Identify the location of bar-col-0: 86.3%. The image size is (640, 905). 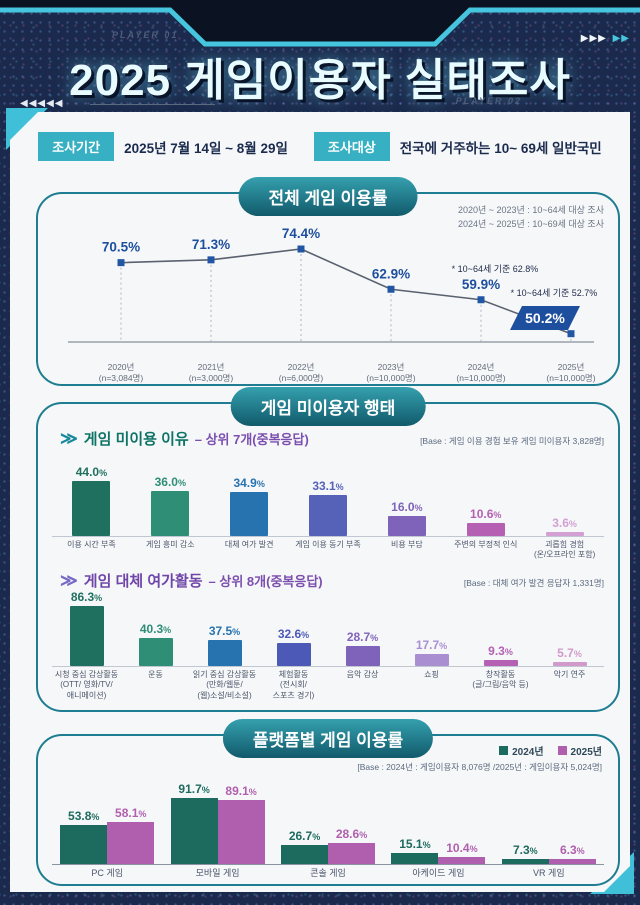
(86, 627).